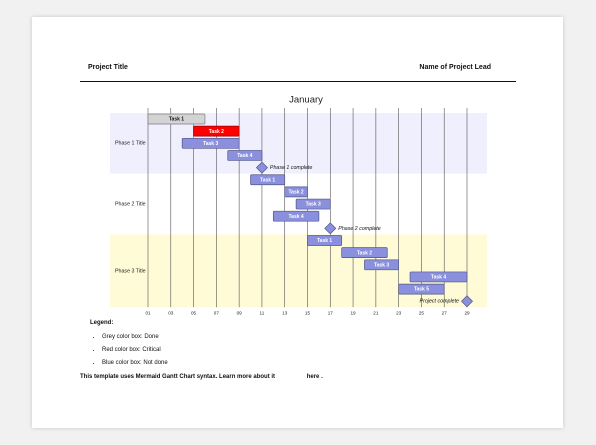  Describe the element at coordinates (135, 363) in the screenshot. I see `legend-item: Blue color box: Not done` at that location.